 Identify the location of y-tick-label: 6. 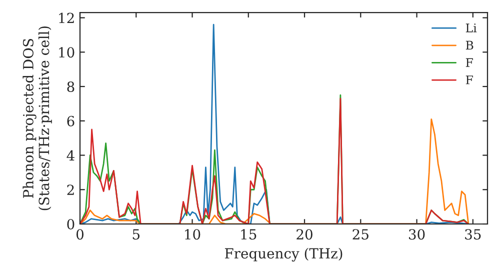
(70, 121).